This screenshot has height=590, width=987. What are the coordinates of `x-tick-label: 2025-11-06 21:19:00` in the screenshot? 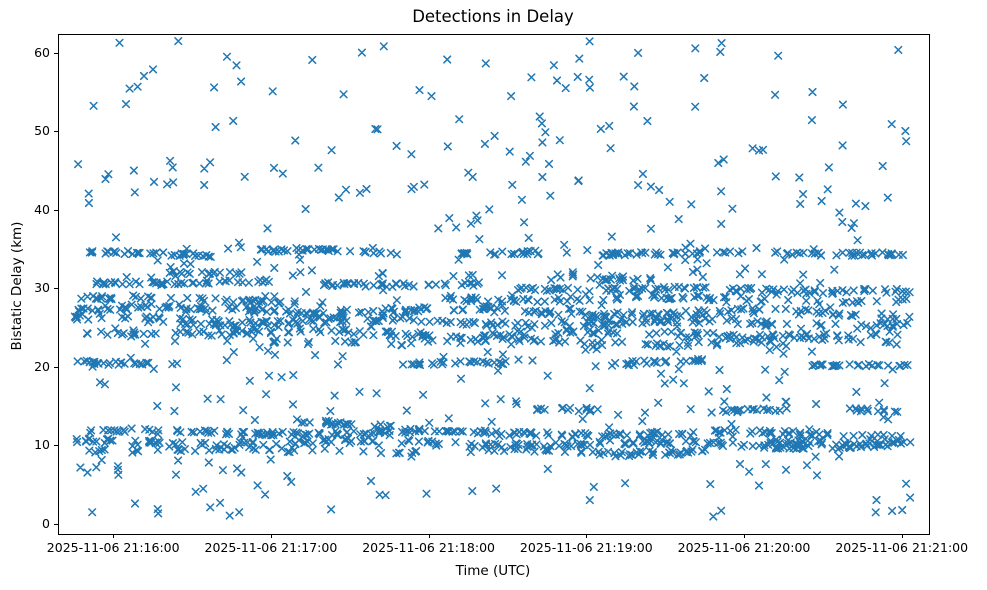 It's located at (586, 547).